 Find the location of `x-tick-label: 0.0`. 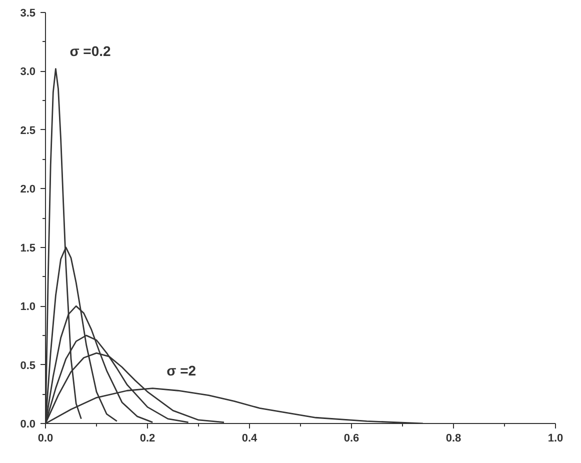

x-tick-label: 0.0 is located at coordinates (46, 438).